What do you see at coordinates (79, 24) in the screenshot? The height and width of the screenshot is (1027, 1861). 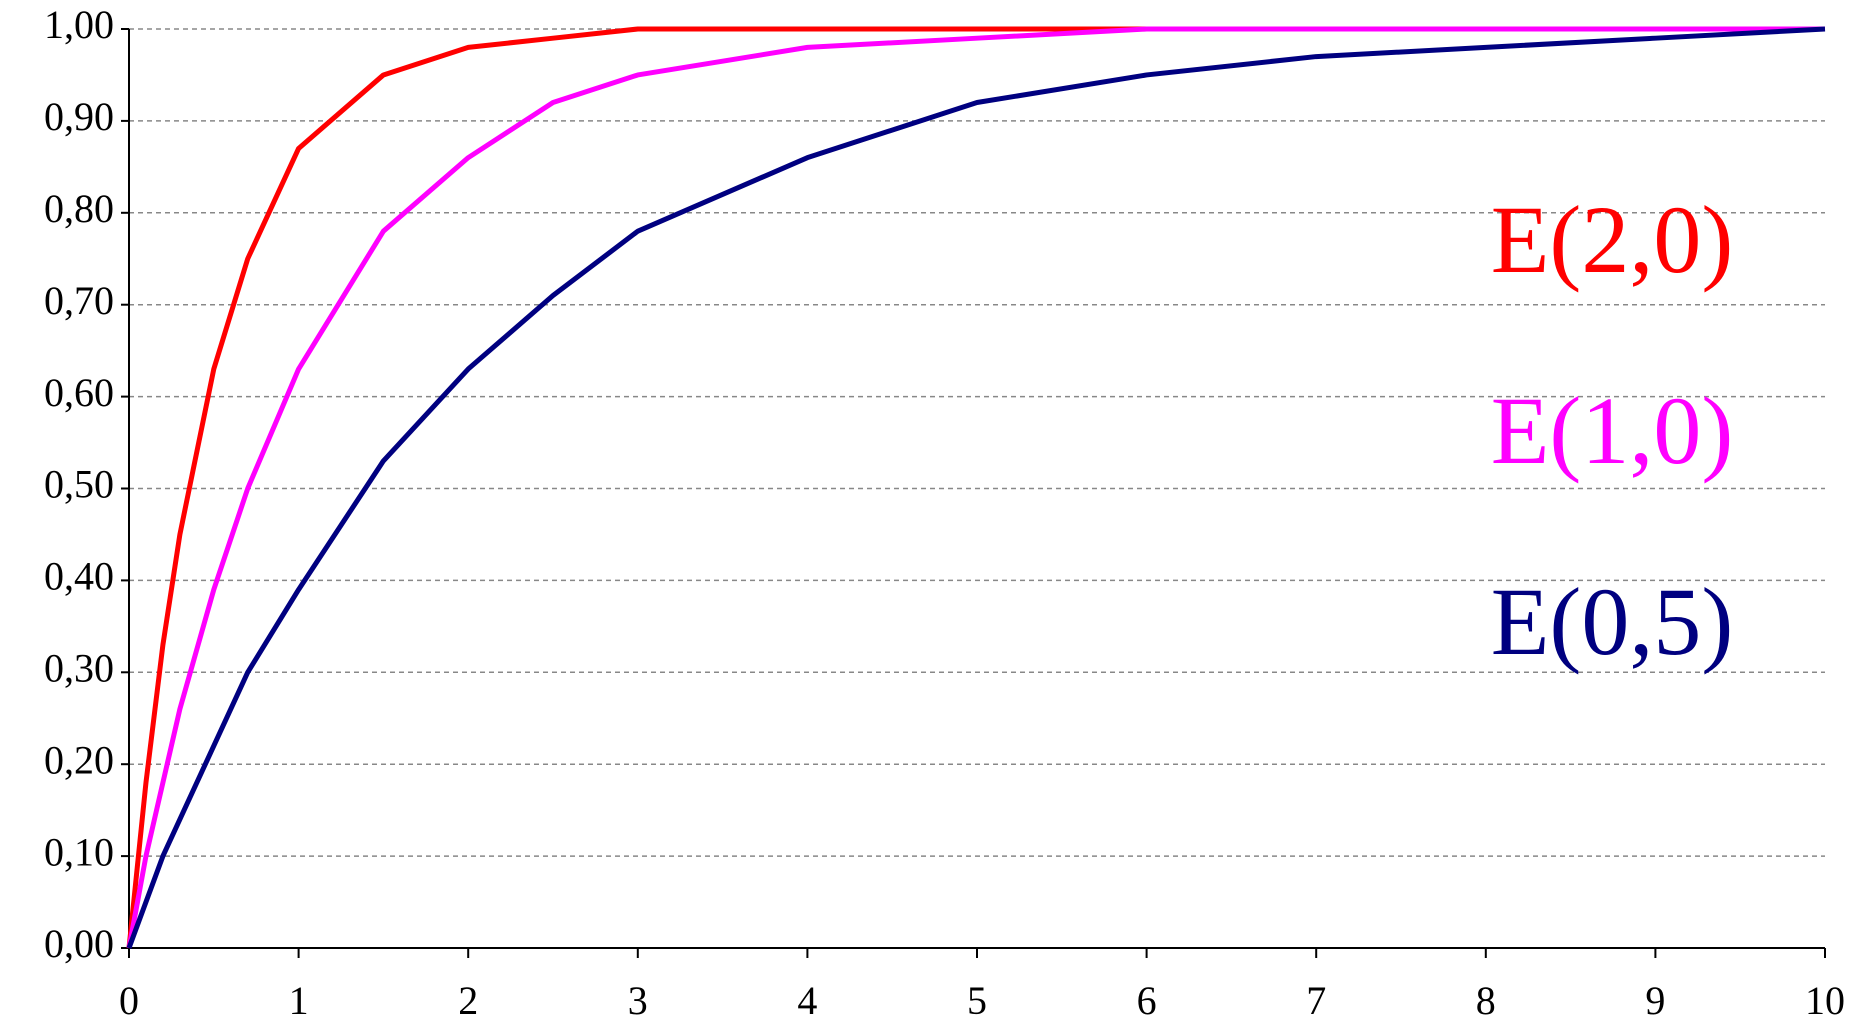 I see `y-tick-label: 1,00` at bounding box center [79, 24].